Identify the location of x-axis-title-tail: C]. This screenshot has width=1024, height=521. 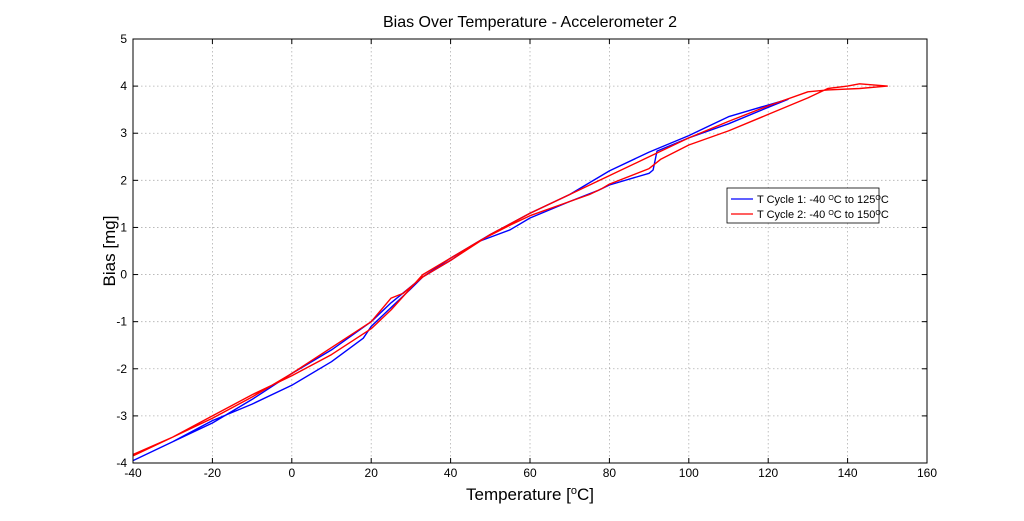
(585, 494).